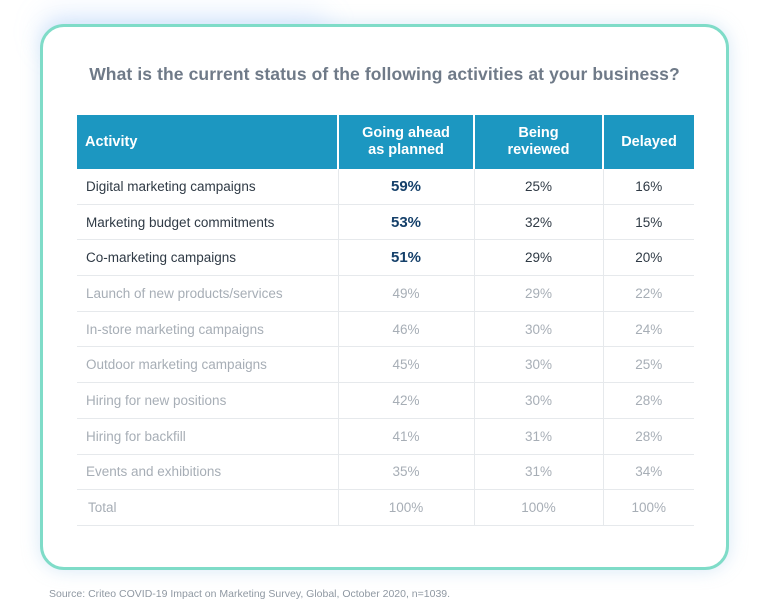 The width and height of the screenshot is (767, 611). What do you see at coordinates (208, 187) in the screenshot?
I see `cell-activity: Digital marketing campaigns` at bounding box center [208, 187].